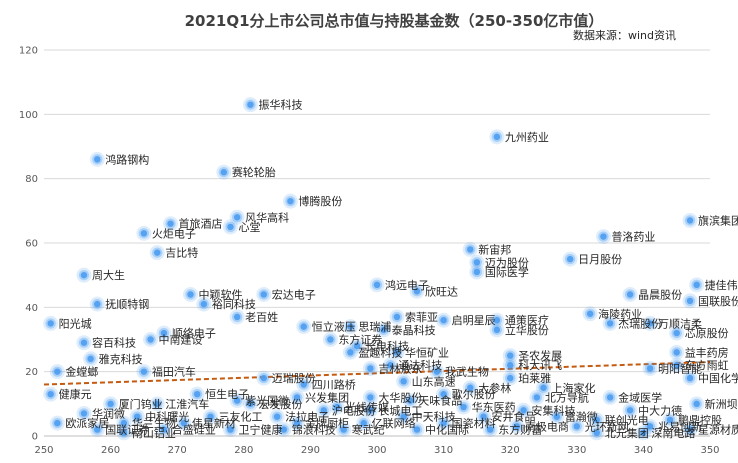 This screenshot has height=463, width=738. I want to click on point-label: 卫宁健康, so click(260, 430).